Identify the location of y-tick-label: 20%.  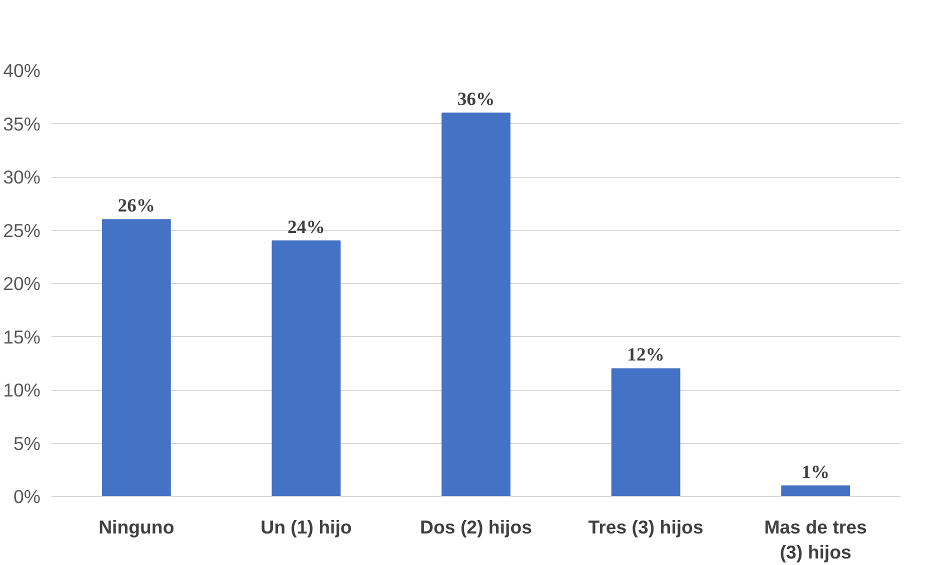
(22, 283).